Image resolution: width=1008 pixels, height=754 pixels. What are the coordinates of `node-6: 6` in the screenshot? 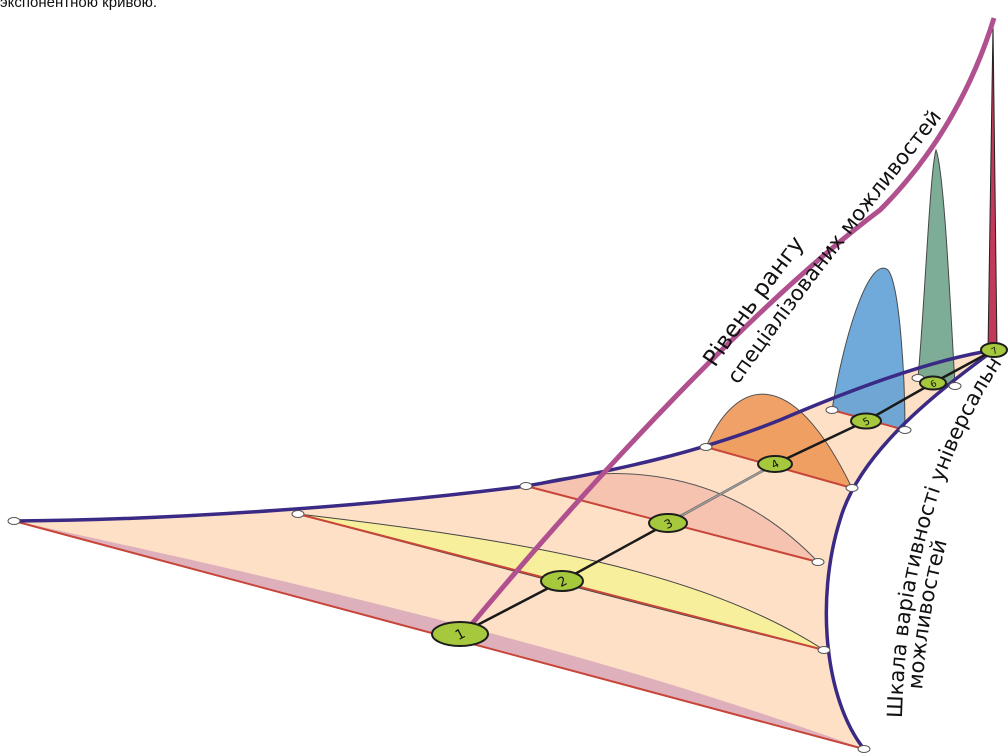 It's located at (933, 383).